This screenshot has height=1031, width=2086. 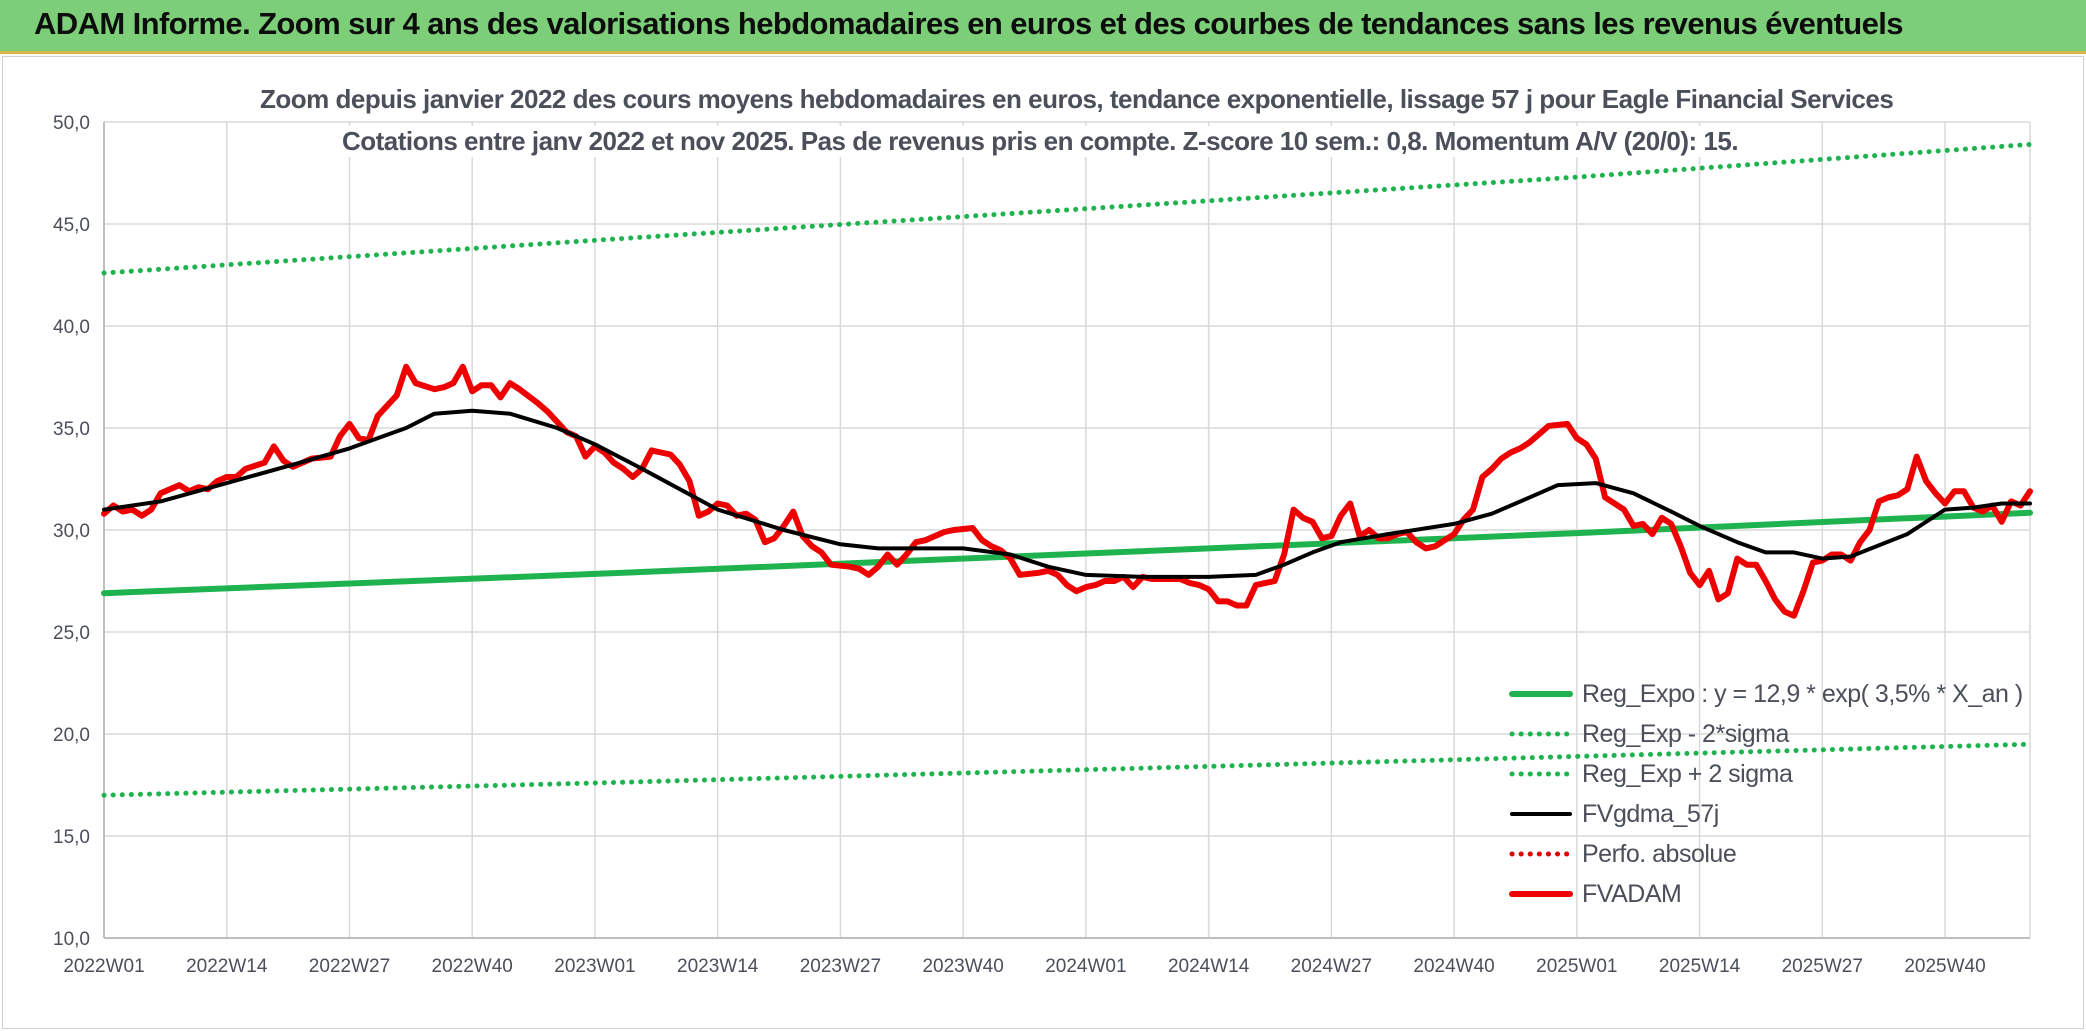 I want to click on y-tick-label: 45,0, so click(x=71, y=225).